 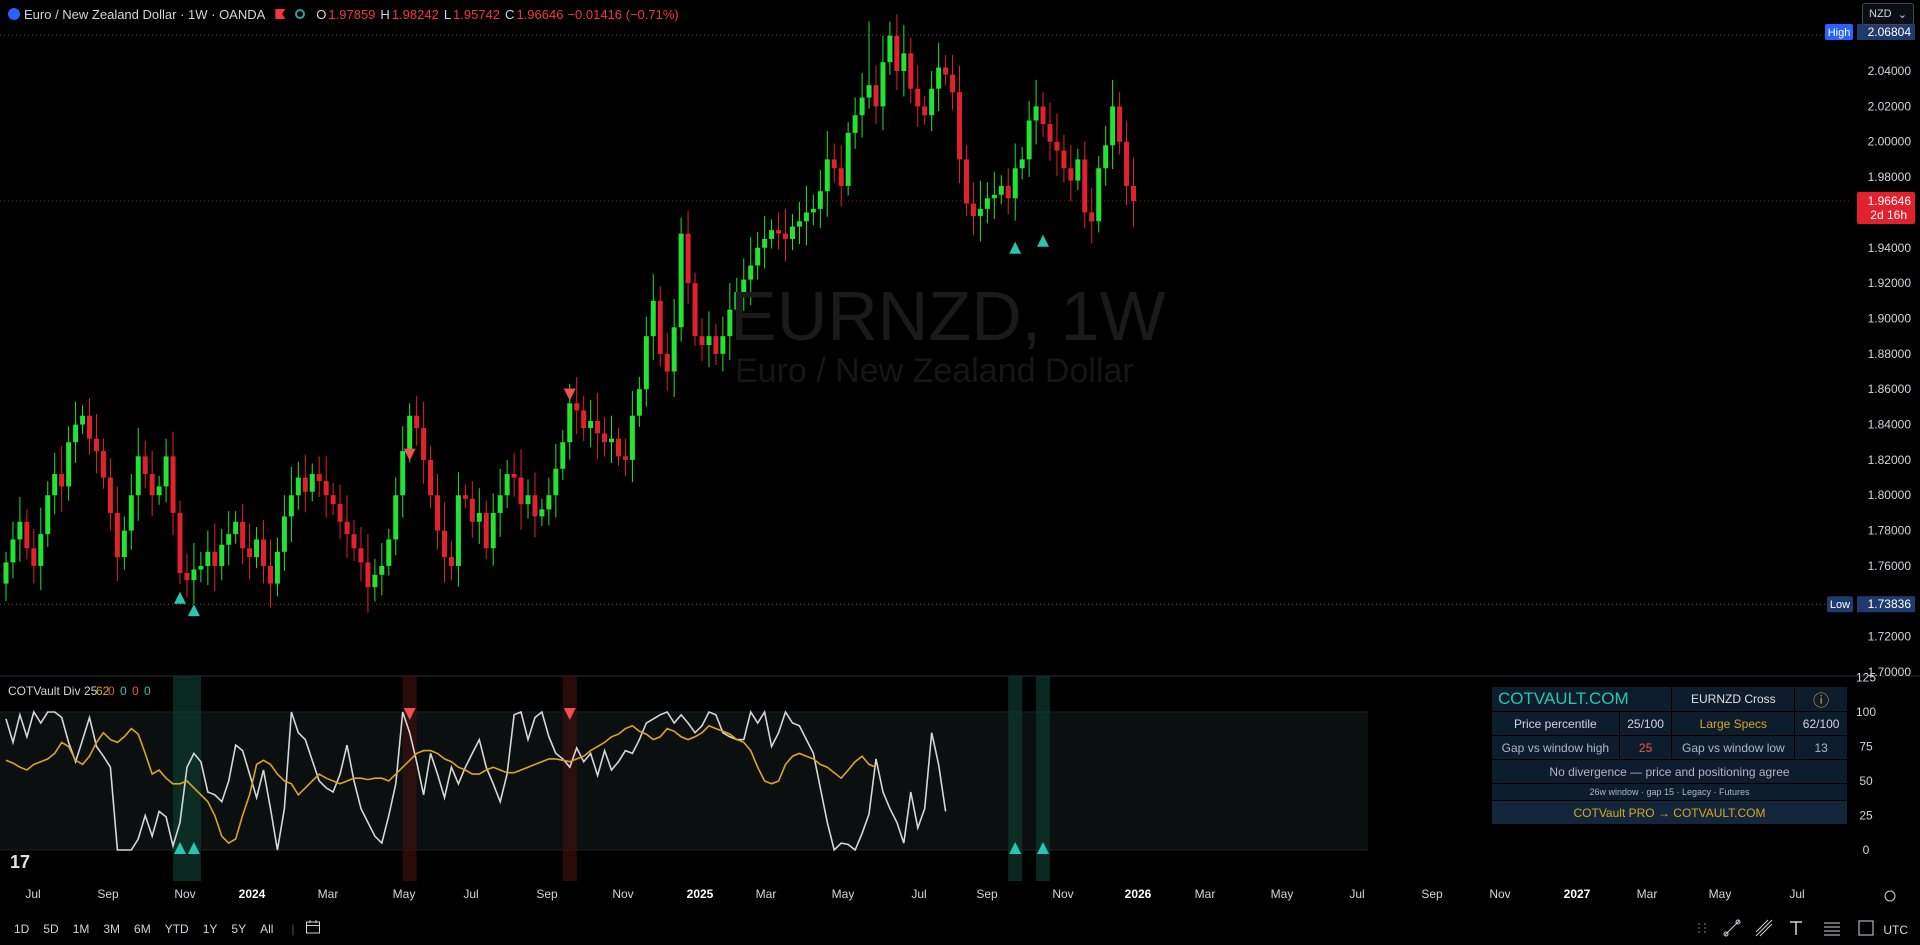 What do you see at coordinates (313, 928) in the screenshot?
I see `calendar-icon` at bounding box center [313, 928].